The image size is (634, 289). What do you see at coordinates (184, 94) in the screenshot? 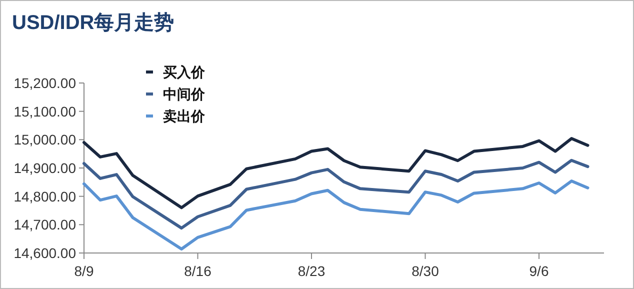
I see `legend-label: 中间价` at bounding box center [184, 94].